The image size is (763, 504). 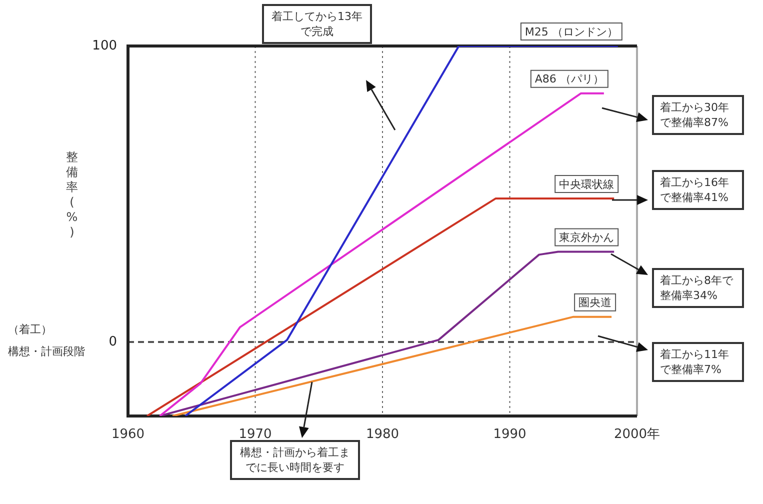 I want to click on text: 着工から8年で整備率34%, so click(x=698, y=288).